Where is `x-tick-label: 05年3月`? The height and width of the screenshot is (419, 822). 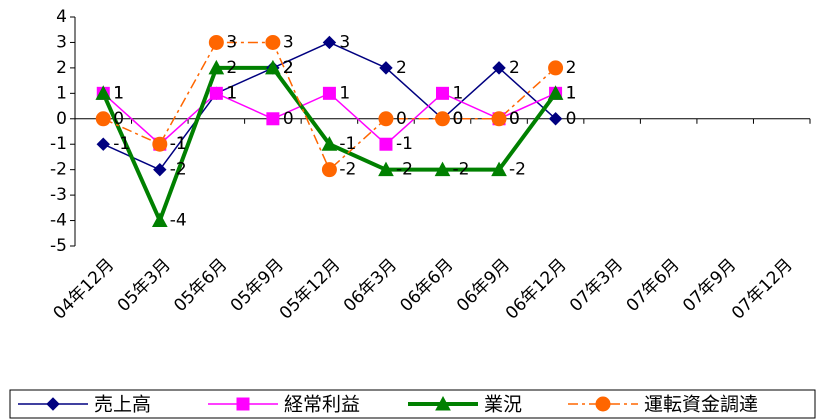
x-tick-label: 05年3月 is located at coordinates (144, 285).